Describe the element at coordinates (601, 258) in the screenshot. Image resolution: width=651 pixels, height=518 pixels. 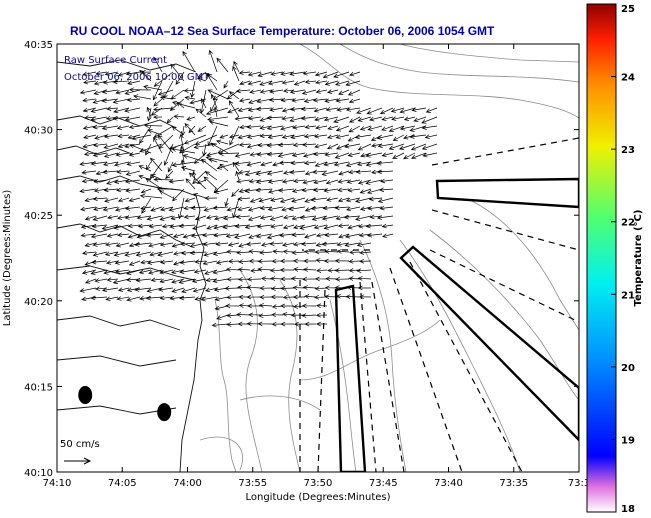
I see `colorbar` at that location.